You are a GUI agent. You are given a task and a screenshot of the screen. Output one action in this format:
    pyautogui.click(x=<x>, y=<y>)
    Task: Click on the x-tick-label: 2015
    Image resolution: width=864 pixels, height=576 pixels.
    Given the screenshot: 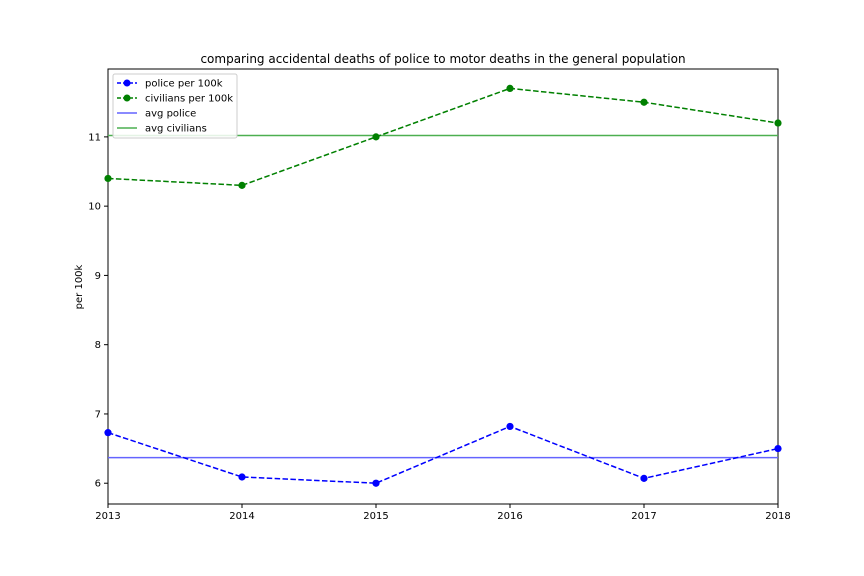 What is the action you would take?
    pyautogui.click(x=375, y=516)
    